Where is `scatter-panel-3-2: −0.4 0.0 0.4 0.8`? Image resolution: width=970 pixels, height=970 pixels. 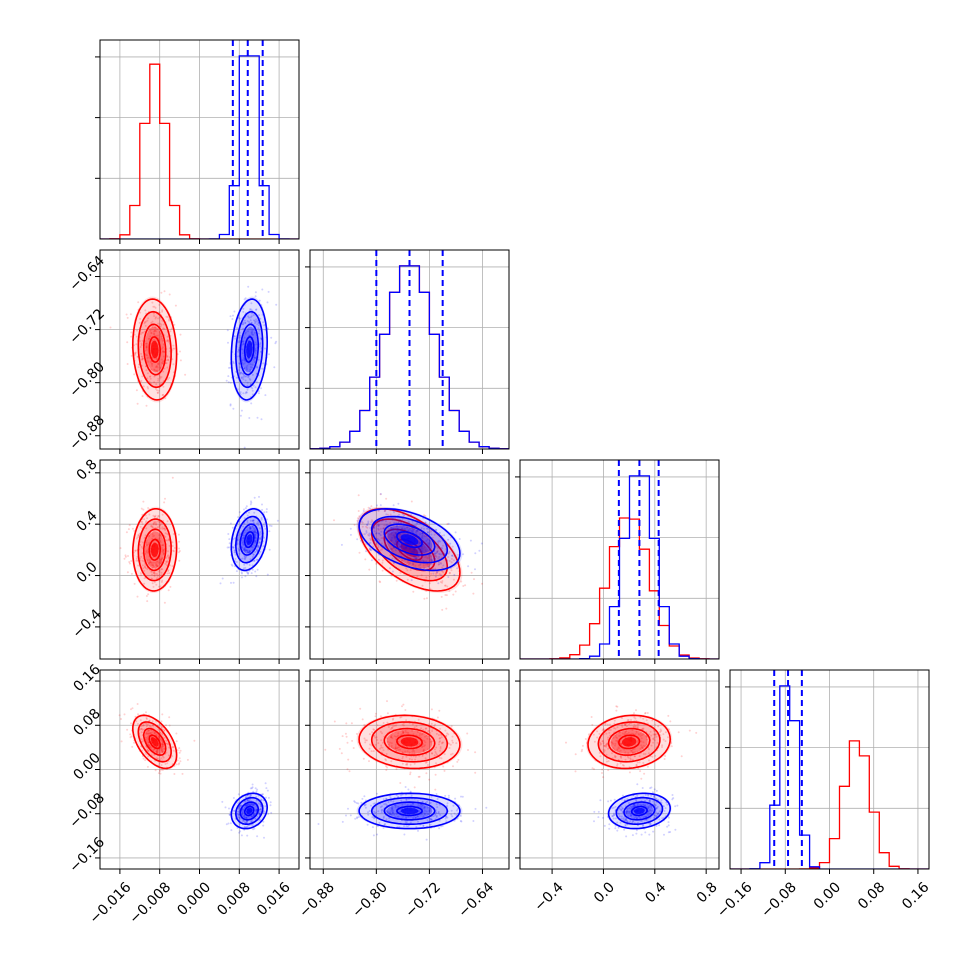 scatter-panel-3-2: −0.4 0.0 0.4 0.8 is located at coordinates (618, 792).